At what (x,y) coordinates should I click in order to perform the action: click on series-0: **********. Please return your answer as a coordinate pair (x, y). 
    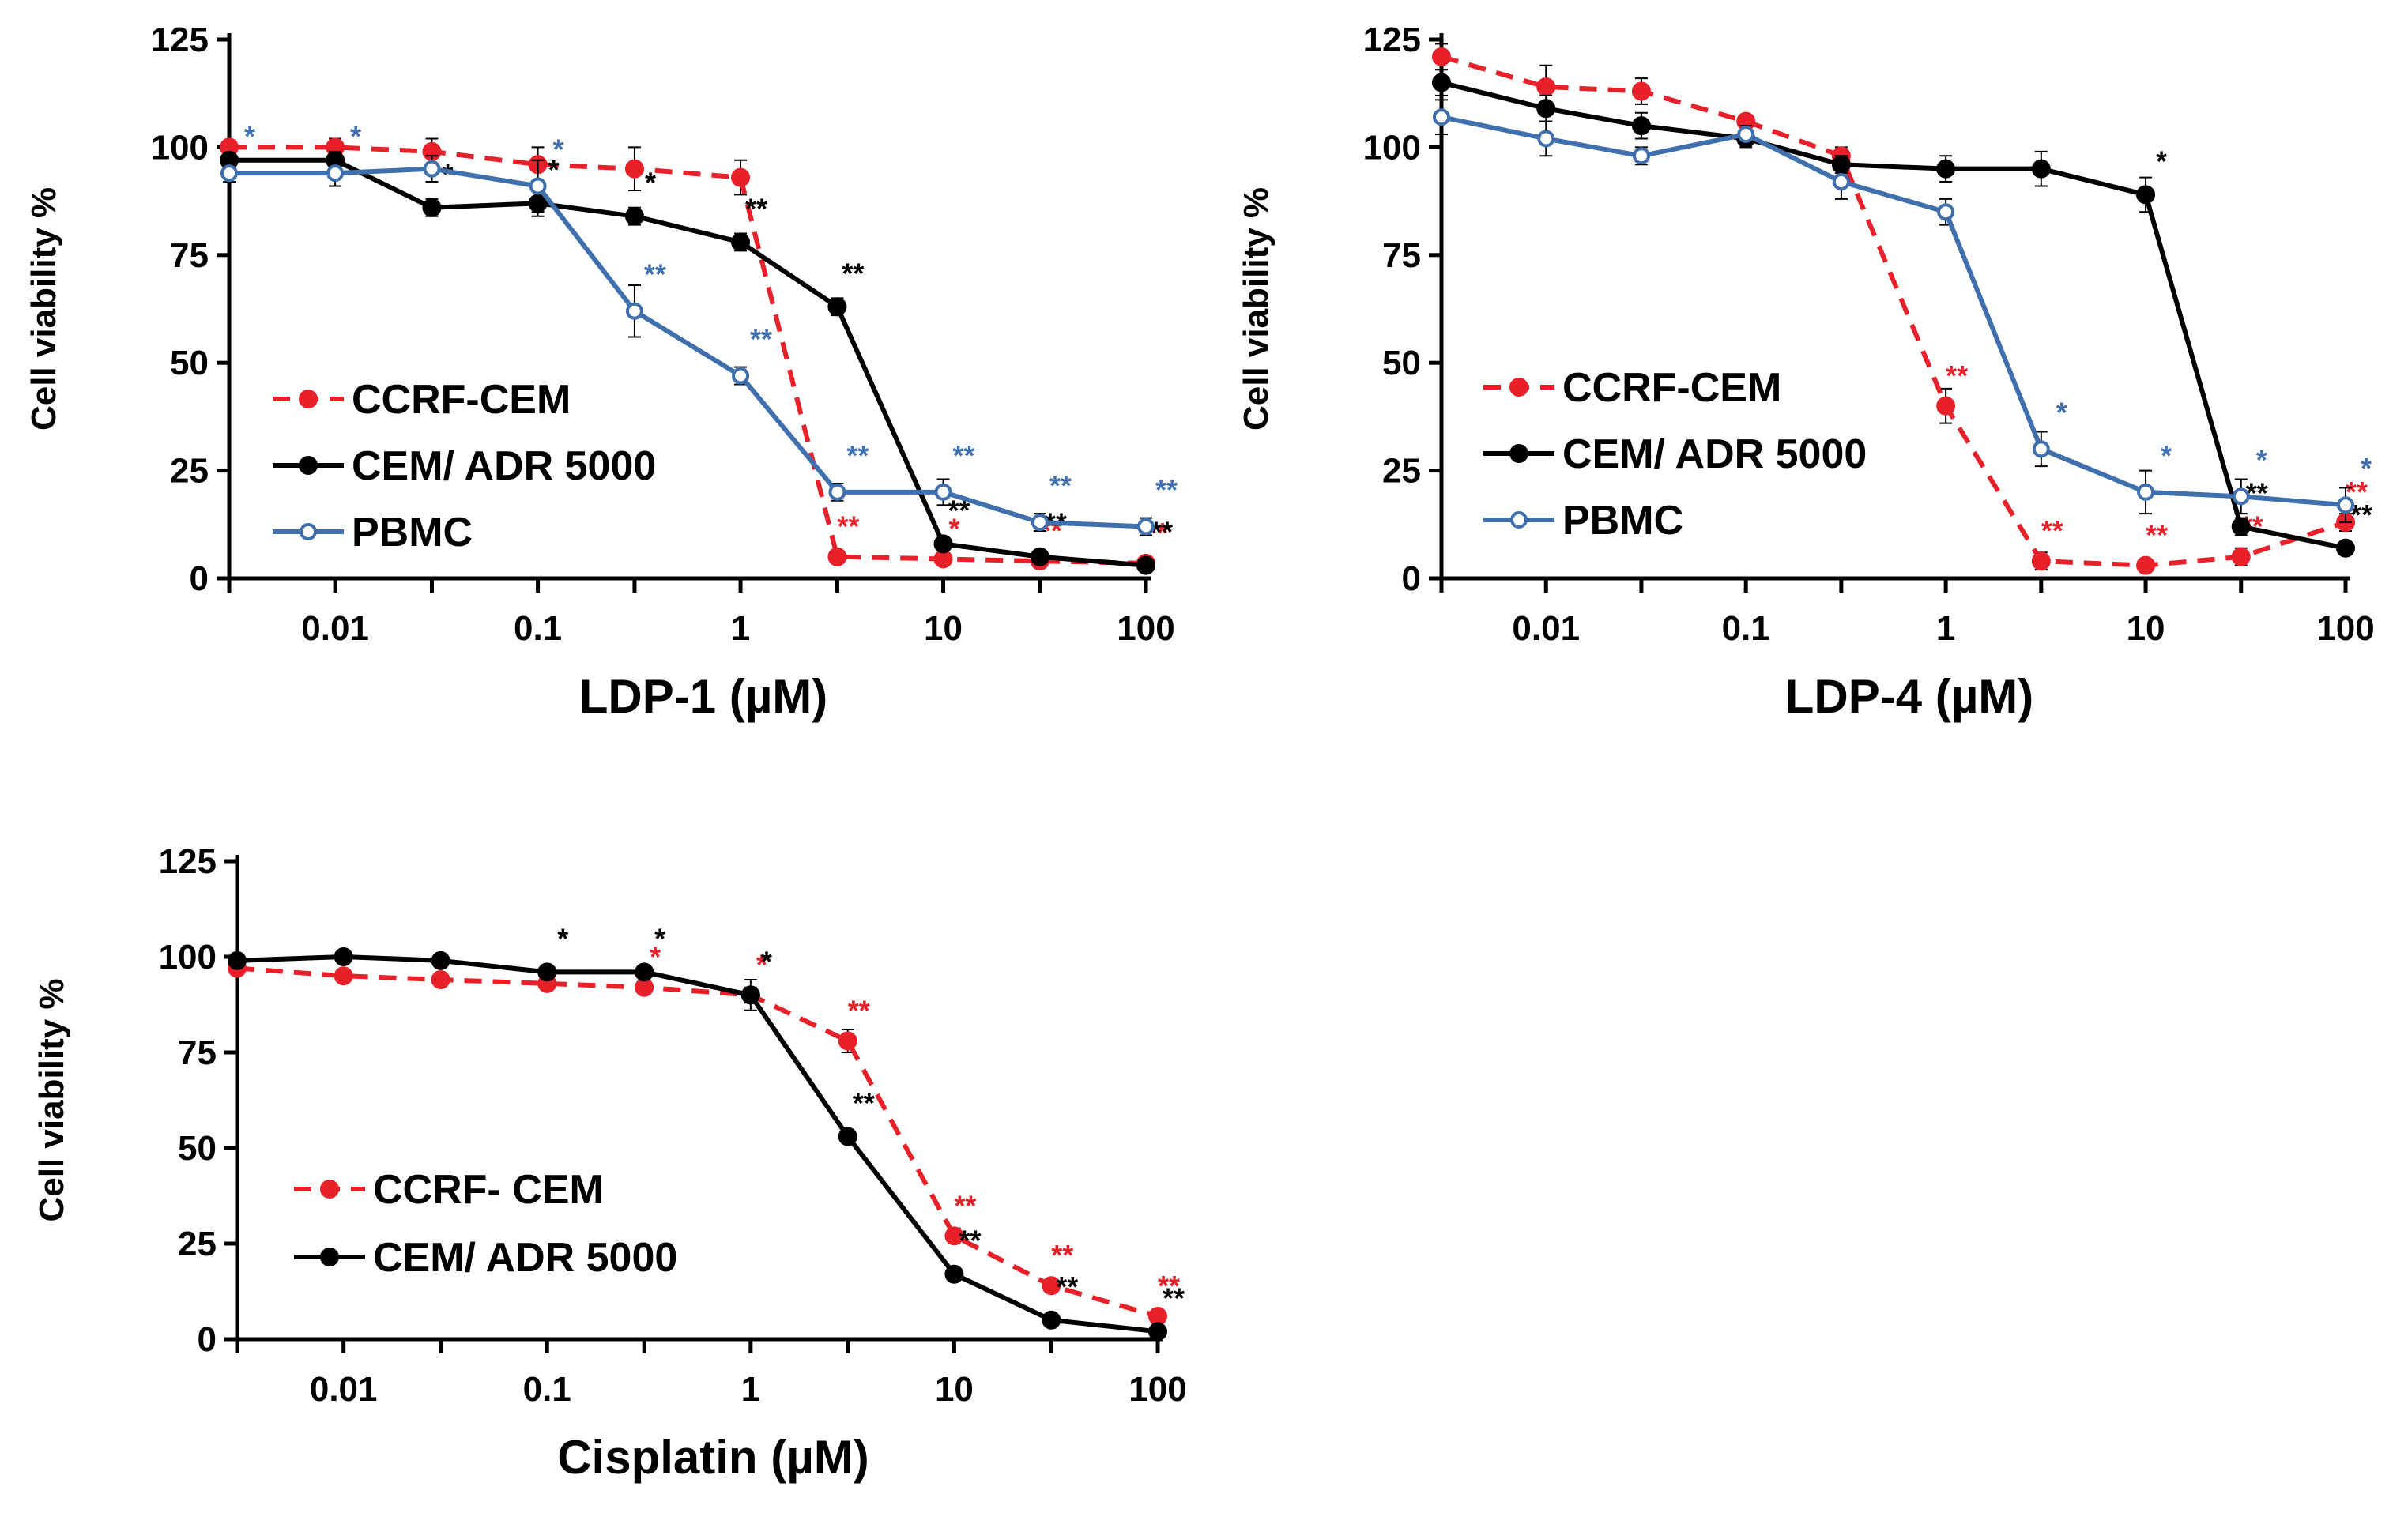
    Looking at the image, I should click on (1900, 309).